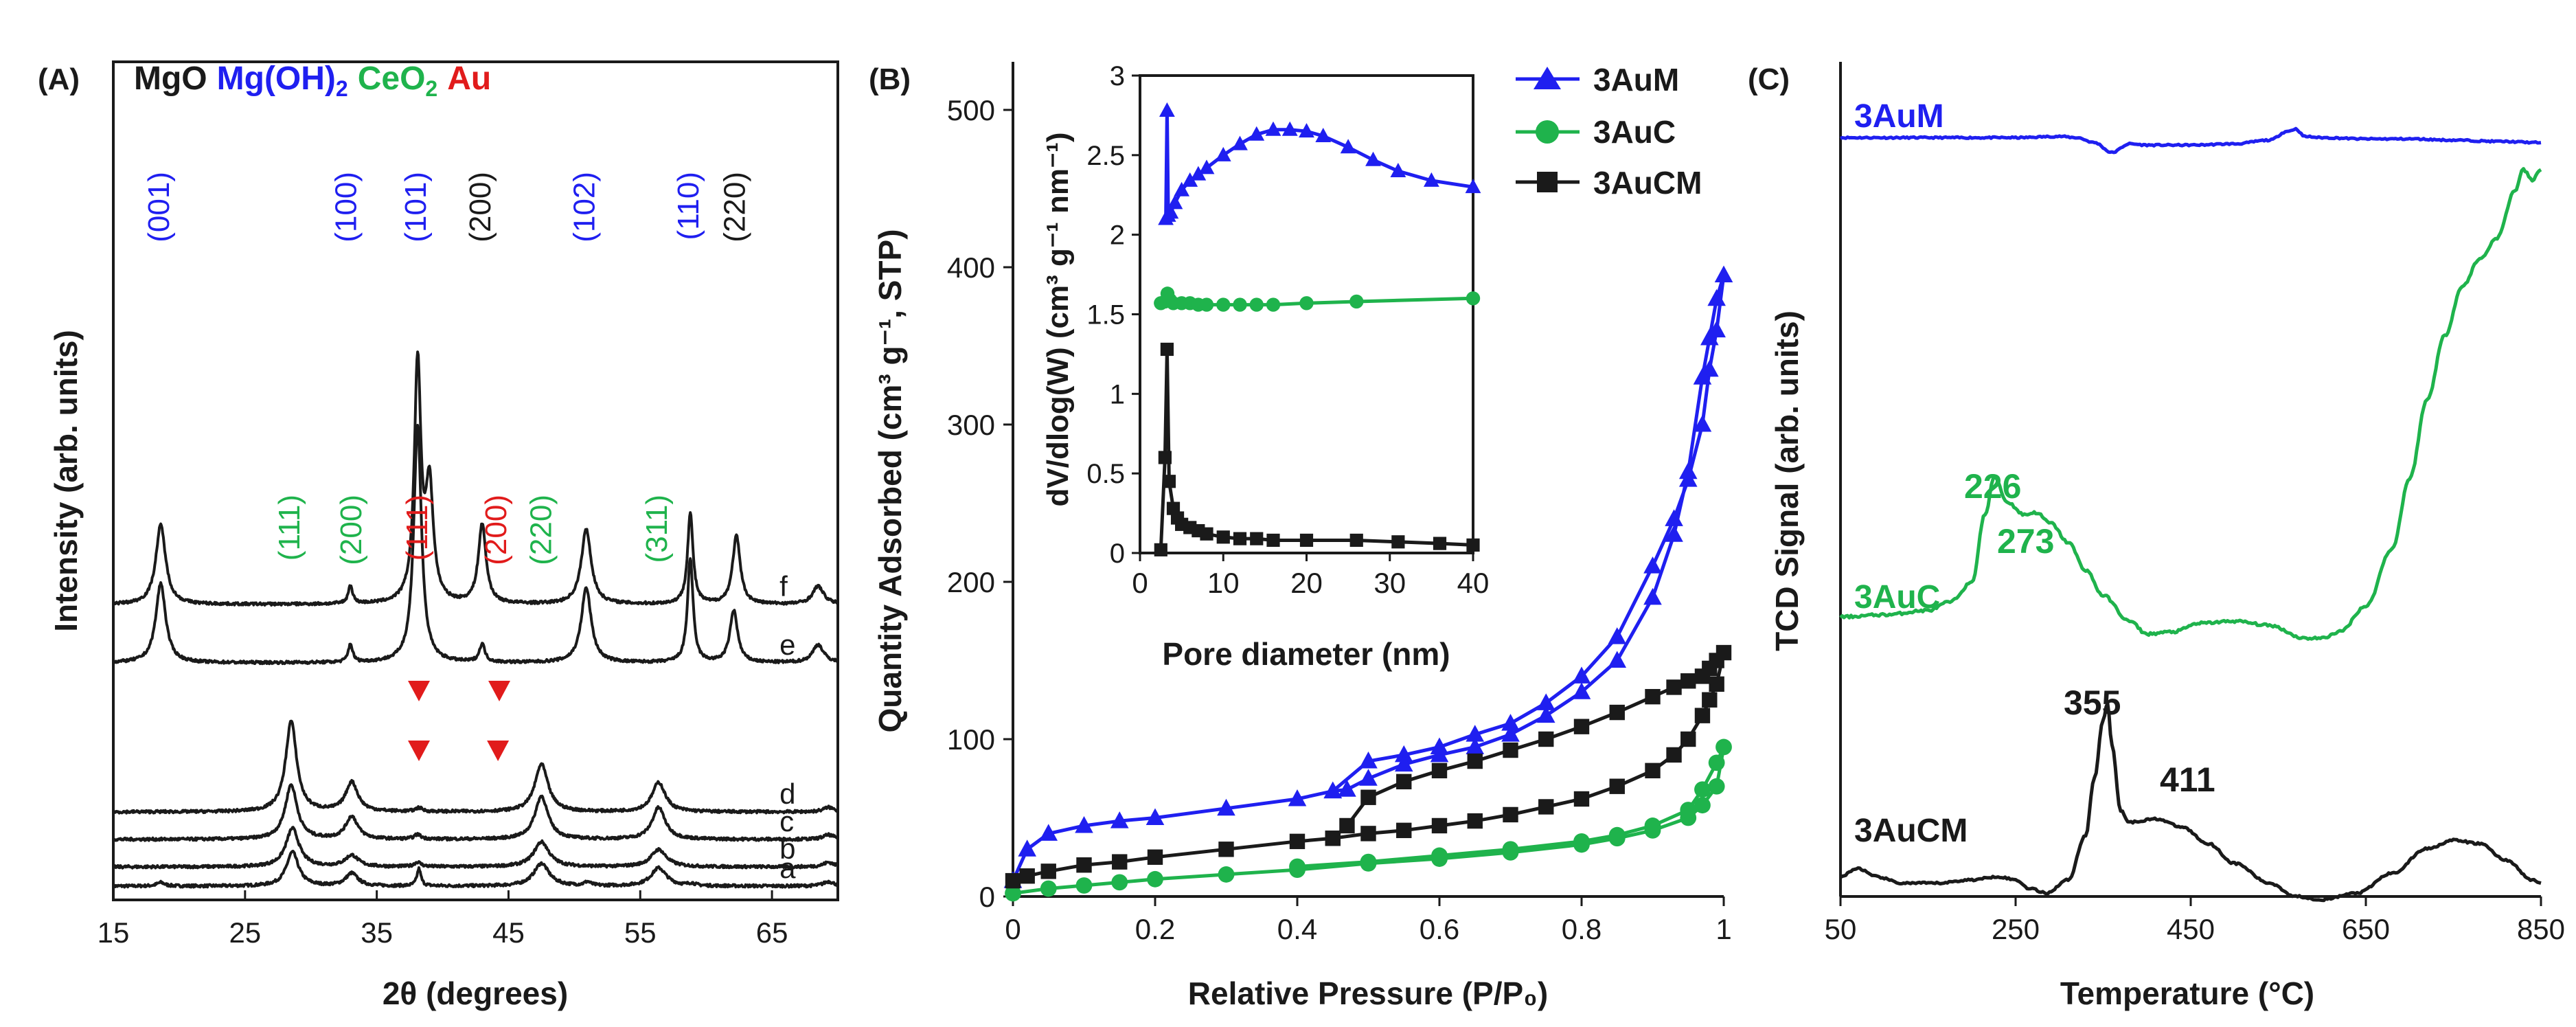 This screenshot has height=1027, width=2576. What do you see at coordinates (783, 586) in the screenshot?
I see `xrd-curve-label-f: f` at bounding box center [783, 586].